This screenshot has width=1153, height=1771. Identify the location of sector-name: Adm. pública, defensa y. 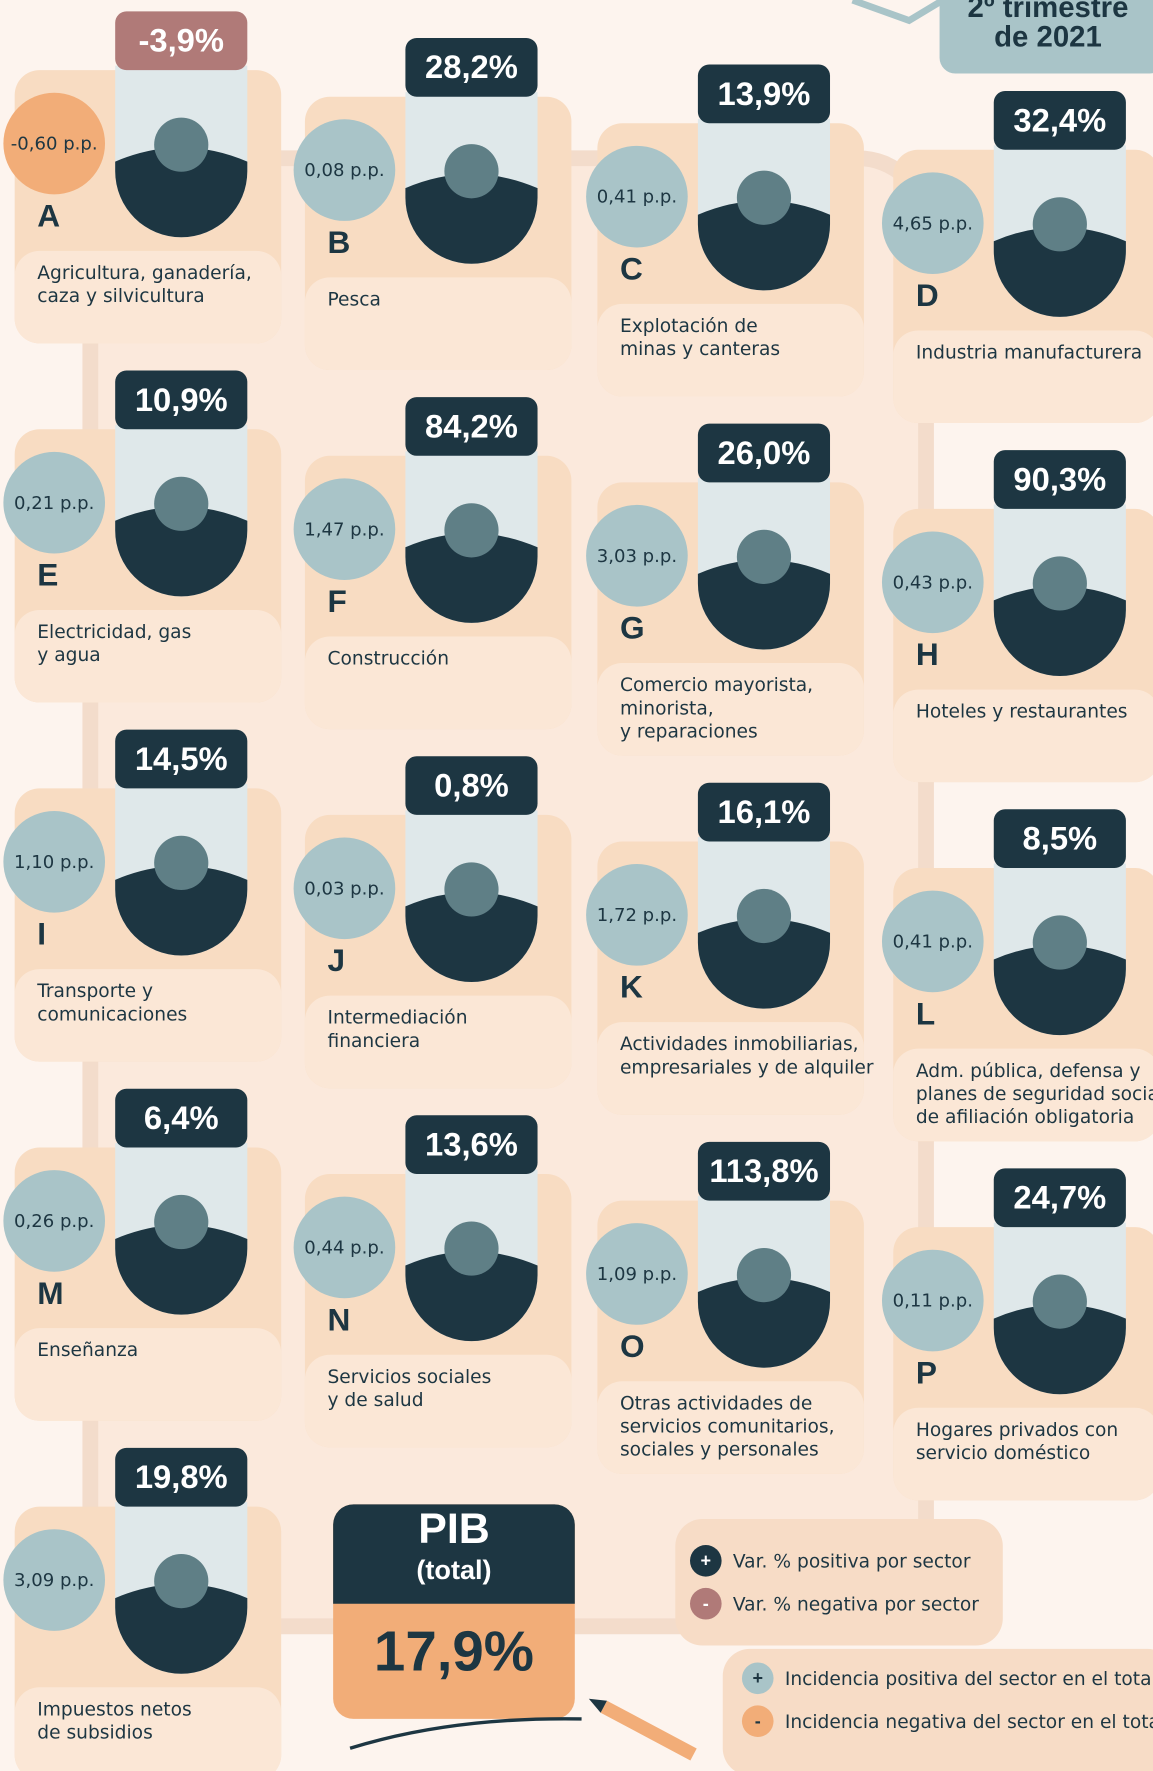
(1028, 1071).